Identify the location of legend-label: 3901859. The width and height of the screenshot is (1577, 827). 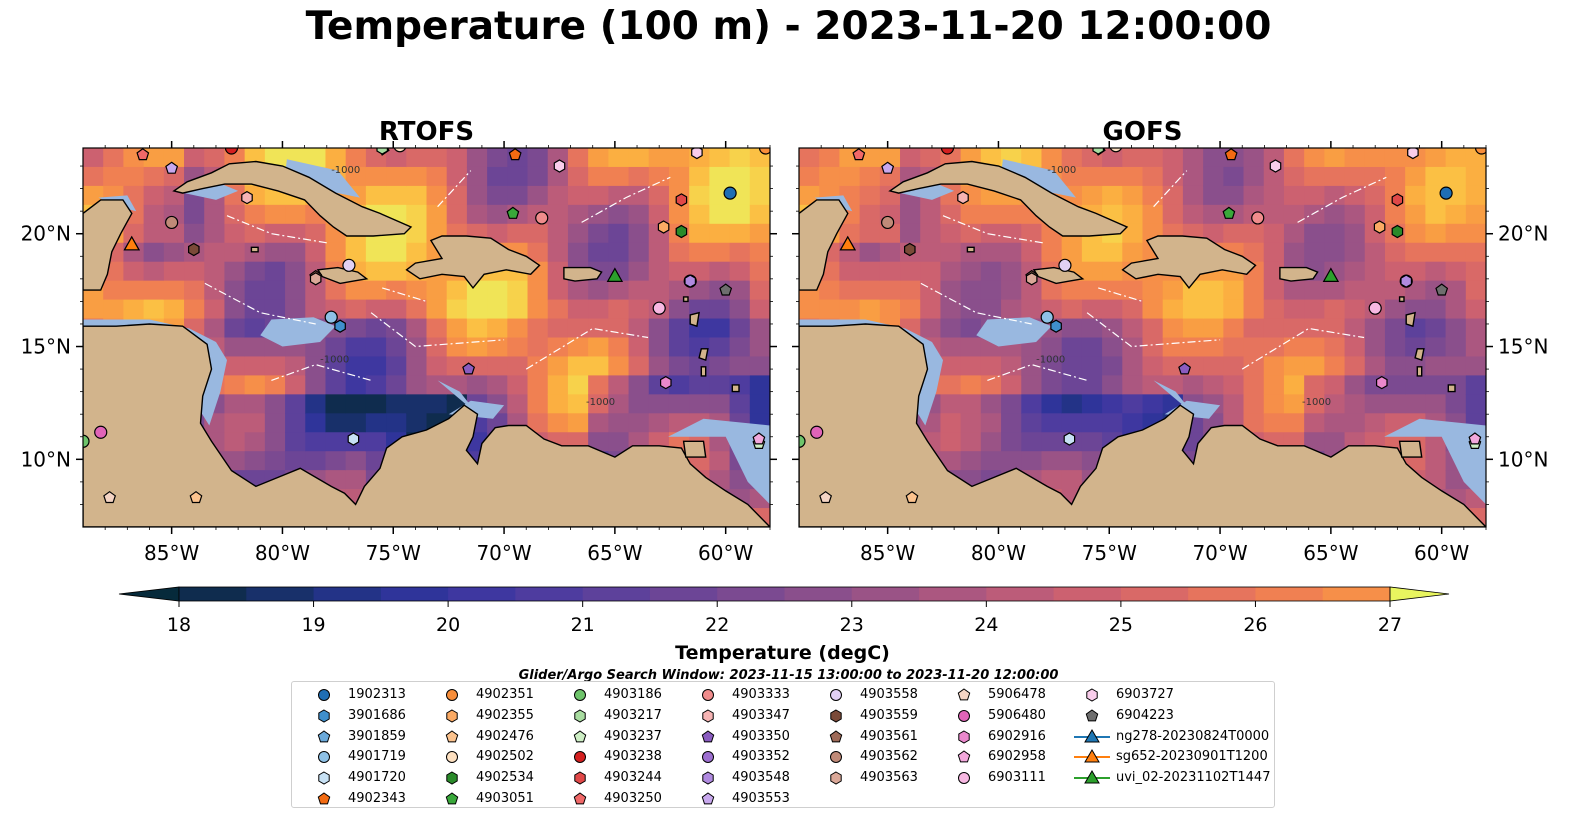
(377, 736).